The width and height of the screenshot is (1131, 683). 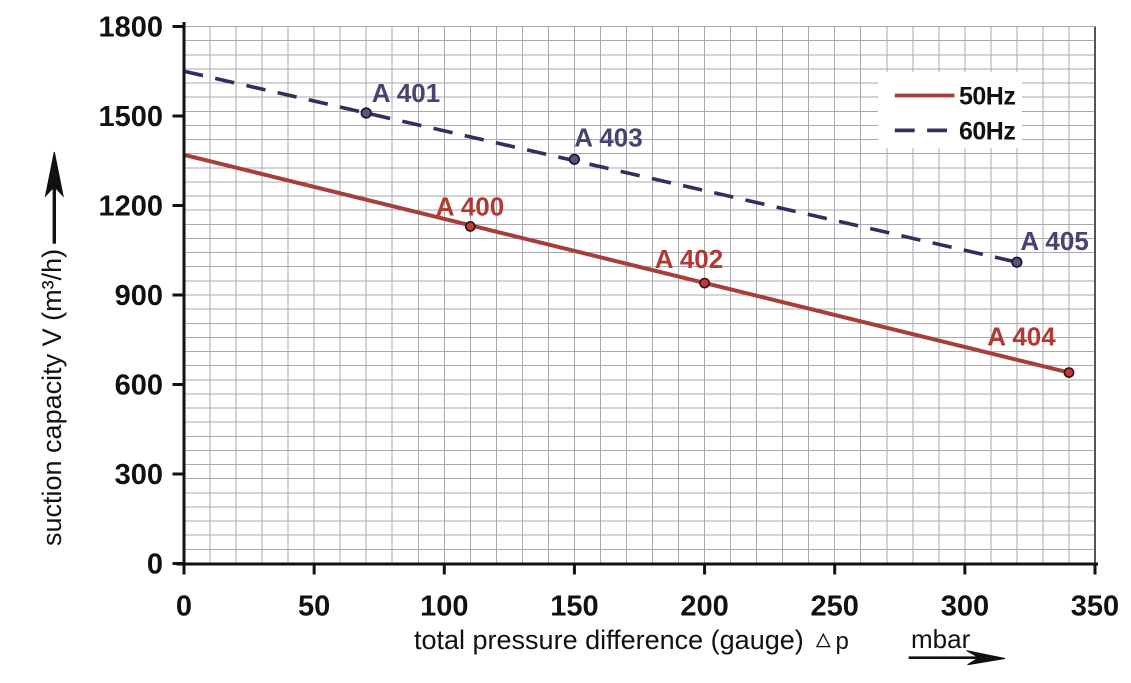 I want to click on svg-text: 350, so click(x=1095, y=607).